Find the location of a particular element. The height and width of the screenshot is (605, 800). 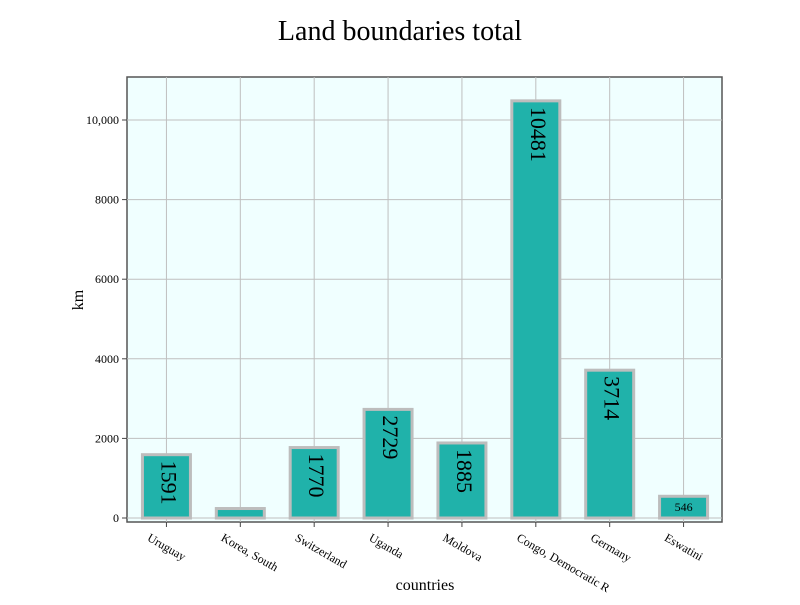

x-tick-label: Uruguay is located at coordinates (166, 546).